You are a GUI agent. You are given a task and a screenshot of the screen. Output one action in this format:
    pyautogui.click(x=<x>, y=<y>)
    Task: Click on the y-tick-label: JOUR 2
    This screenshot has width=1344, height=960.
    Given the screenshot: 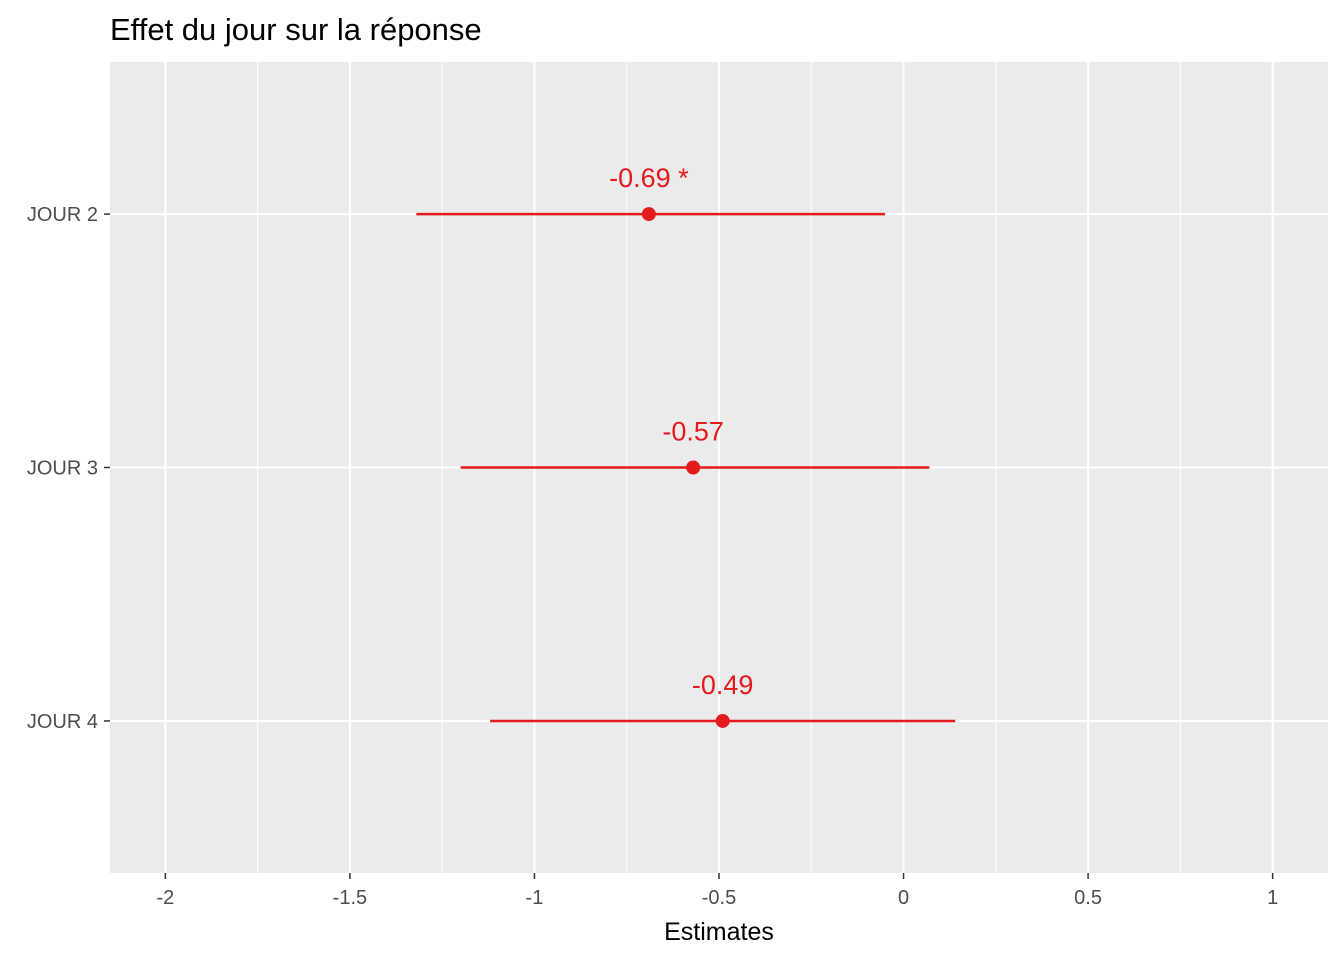 What is the action you would take?
    pyautogui.click(x=62, y=215)
    